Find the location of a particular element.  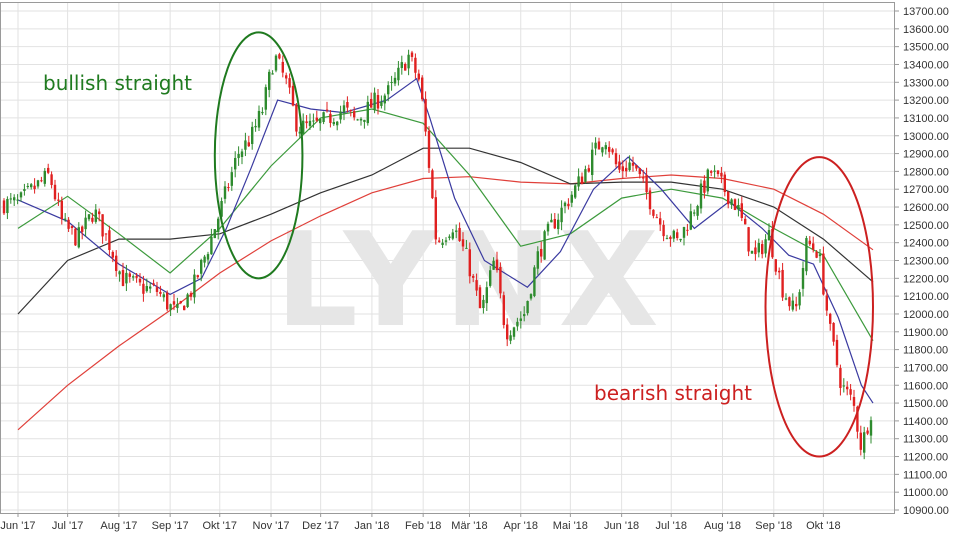

y-tick-label: 13600.00 is located at coordinates (926, 30).